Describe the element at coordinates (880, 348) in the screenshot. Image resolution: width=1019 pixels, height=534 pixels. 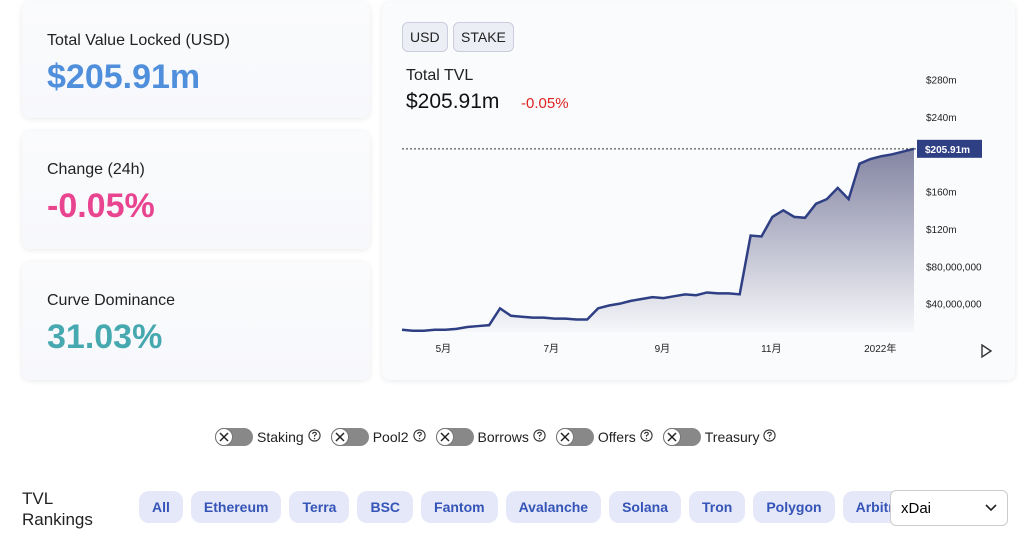
I see `x-tick-label: 2022年` at that location.